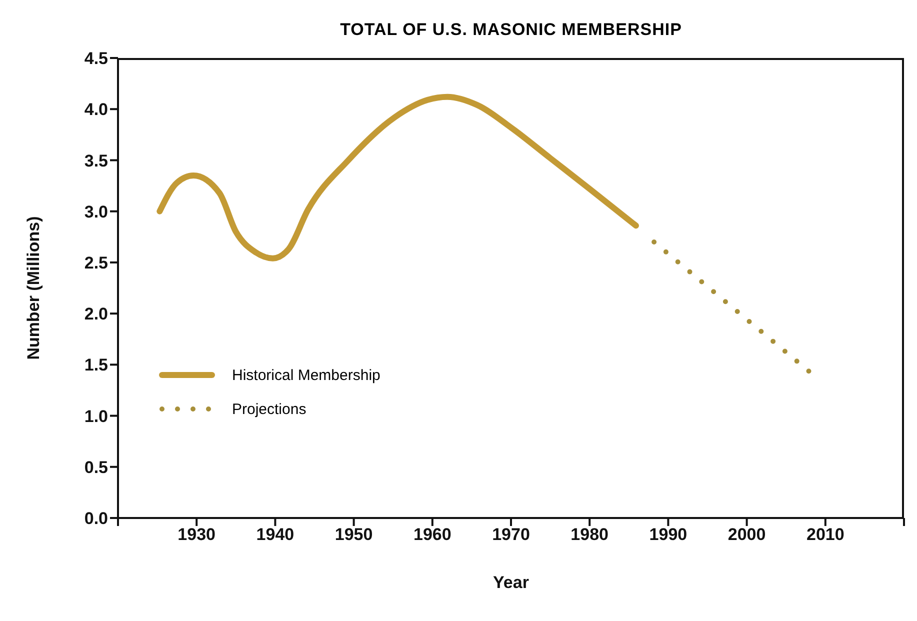  Describe the element at coordinates (197, 534) in the screenshot. I see `x-tick-label: 1930` at that location.